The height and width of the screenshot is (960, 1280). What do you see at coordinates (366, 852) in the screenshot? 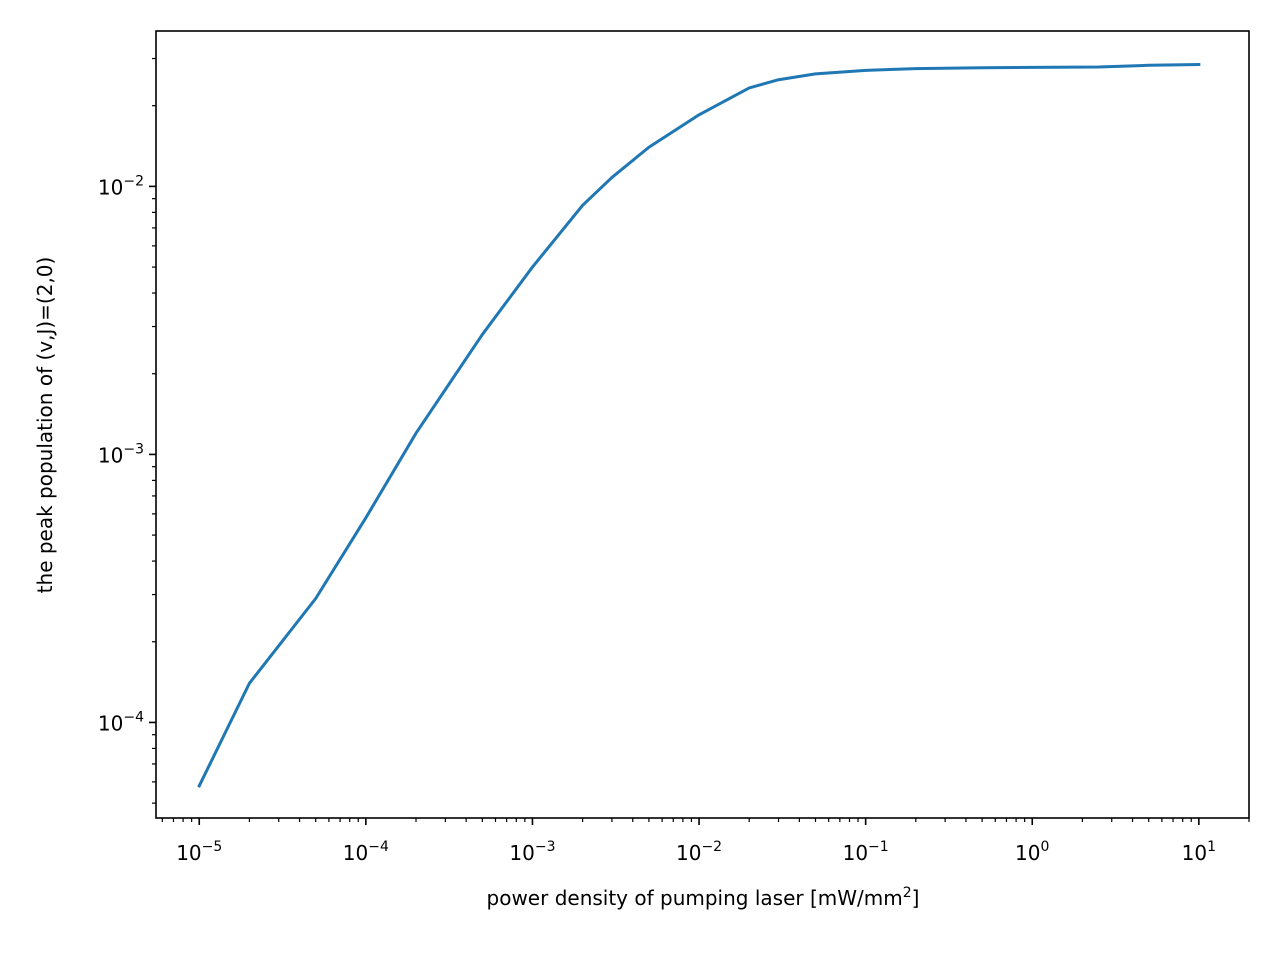
I see `x-tick-label: 10⁻⁴` at bounding box center [366, 852].